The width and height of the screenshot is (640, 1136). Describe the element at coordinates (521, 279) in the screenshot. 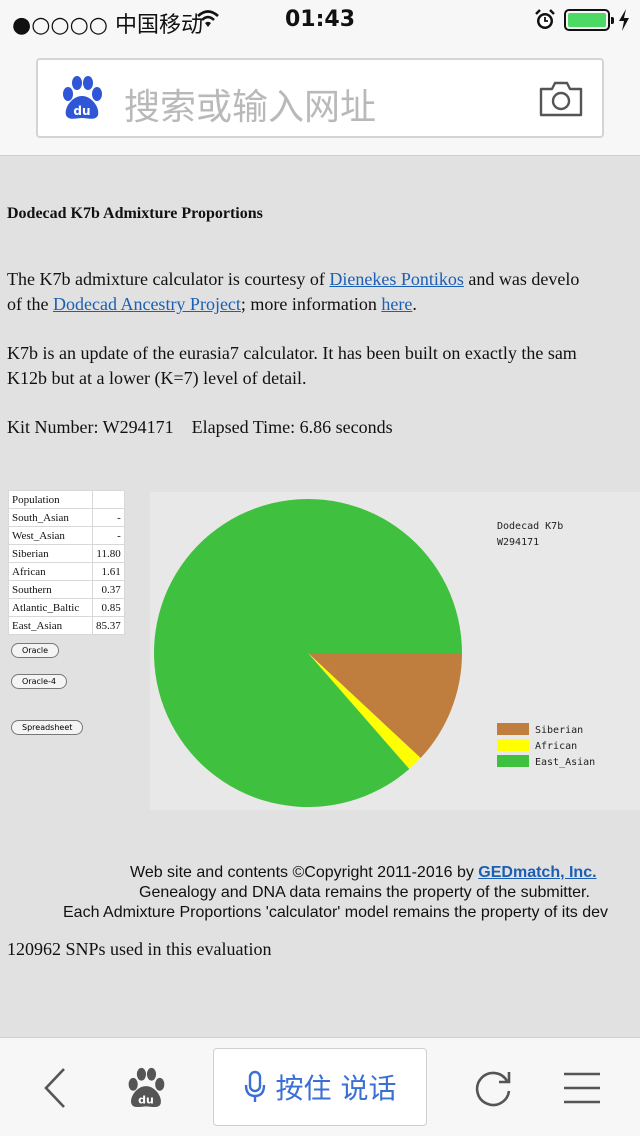

I see `intro-text: and was develo` at that location.